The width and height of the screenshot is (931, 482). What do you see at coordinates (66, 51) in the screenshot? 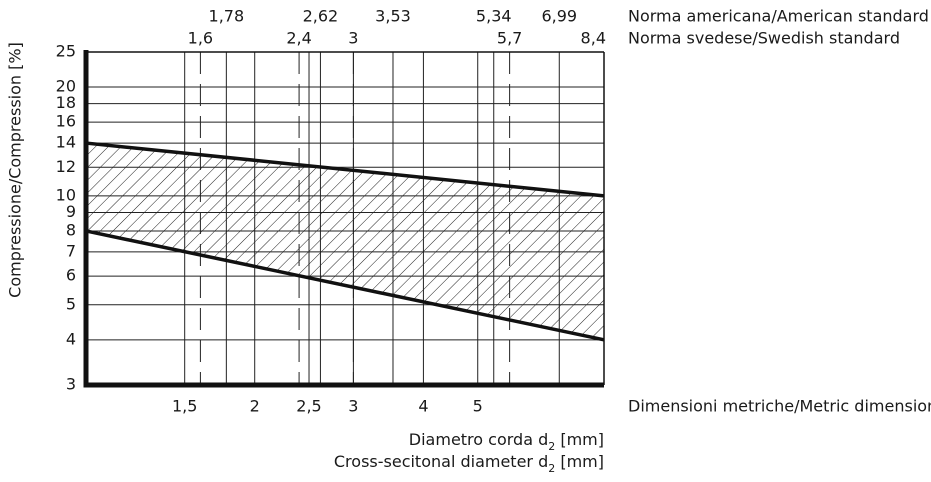
I see `y-tick-label: 25` at bounding box center [66, 51].